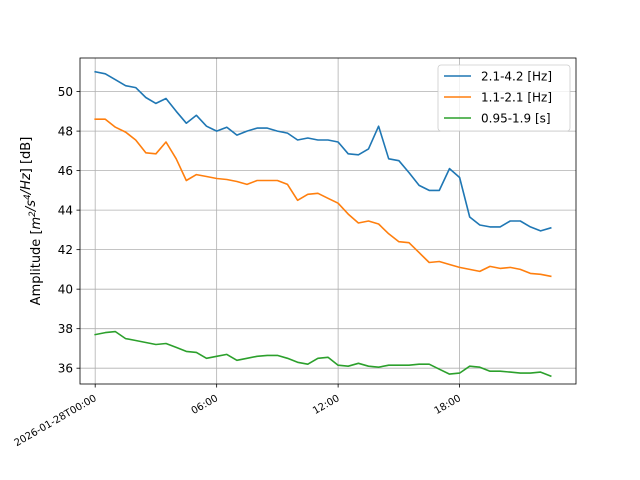  I want to click on y-tick-label: 36, so click(65, 369).